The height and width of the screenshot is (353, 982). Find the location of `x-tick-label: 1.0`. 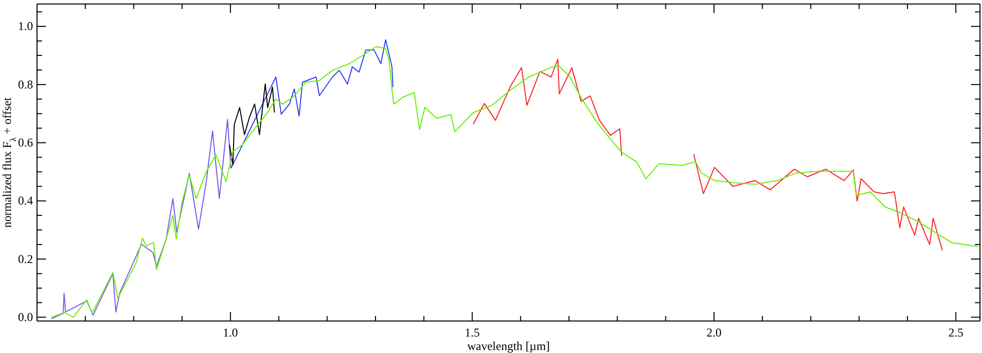

x-tick-label: 1.0 is located at coordinates (230, 333).